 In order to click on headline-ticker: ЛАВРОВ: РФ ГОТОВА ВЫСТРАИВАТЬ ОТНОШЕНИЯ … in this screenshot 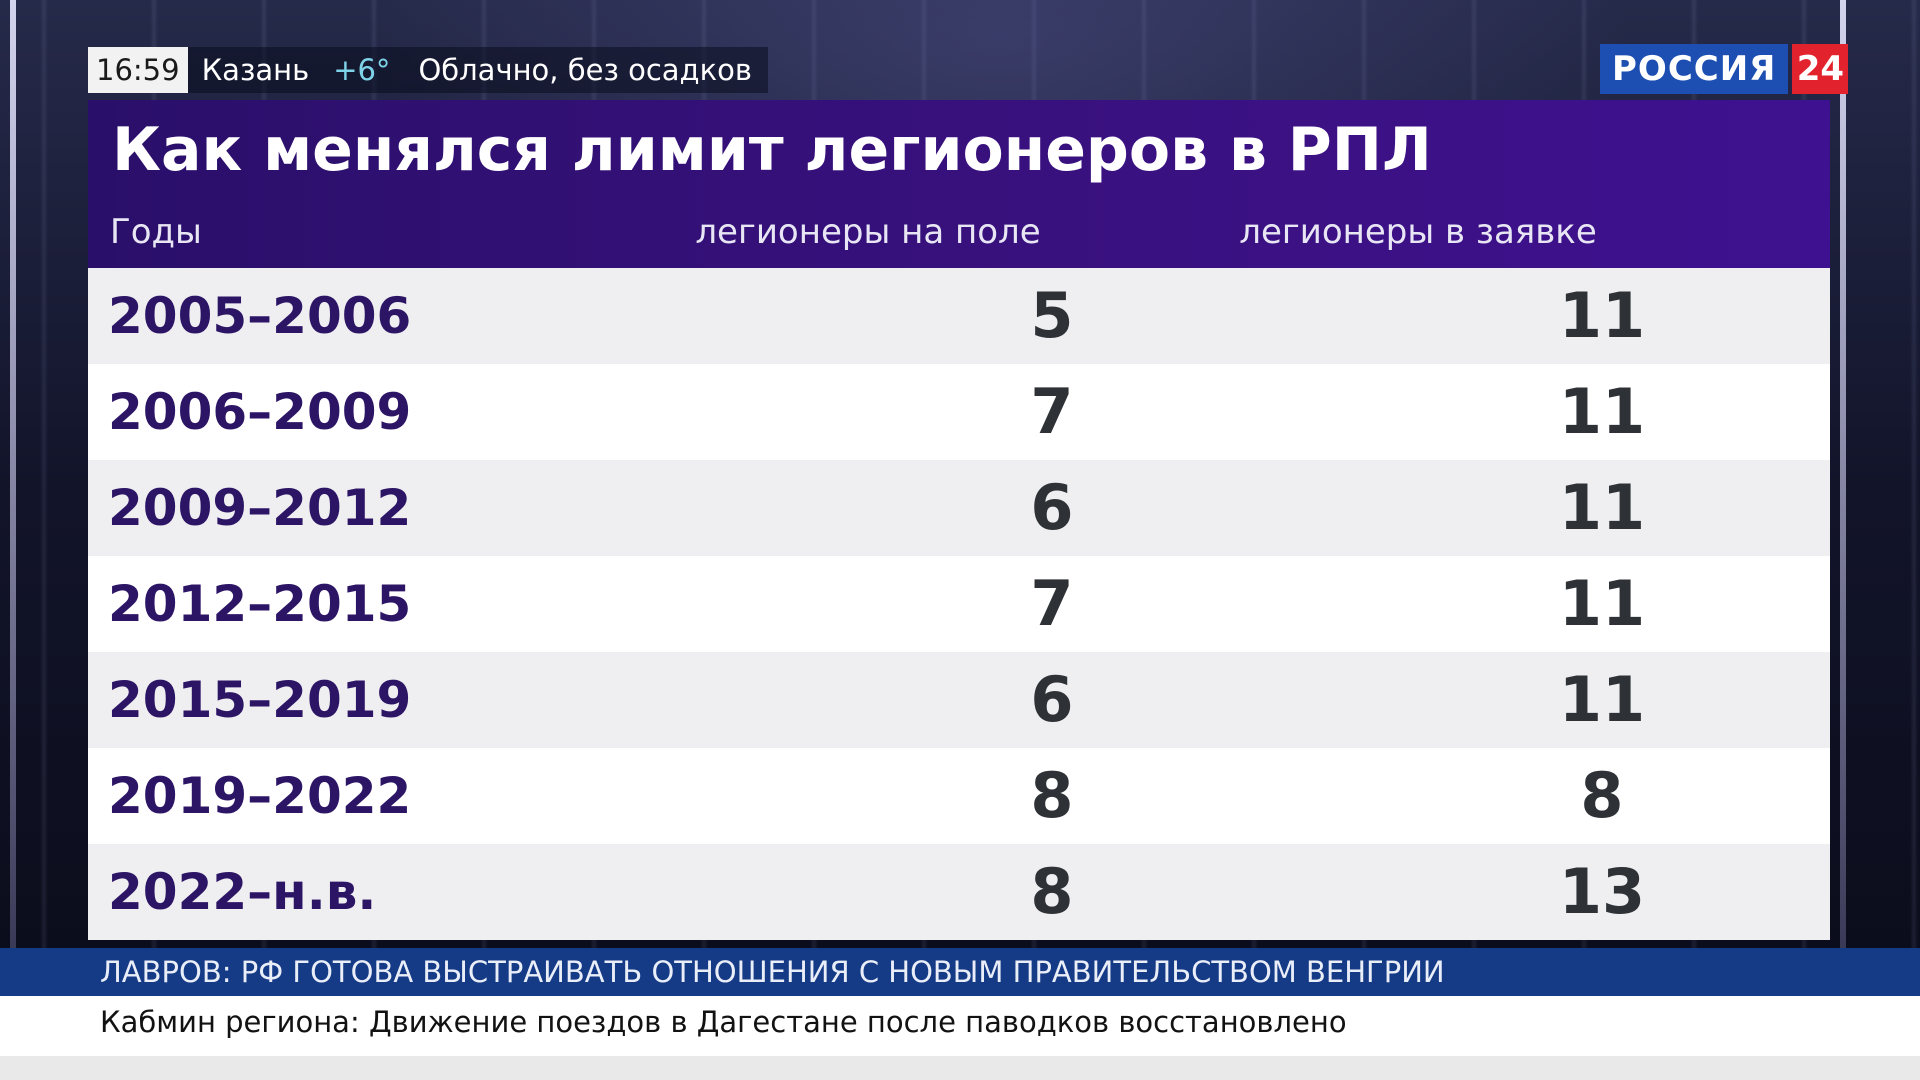, I will do `click(960, 972)`.